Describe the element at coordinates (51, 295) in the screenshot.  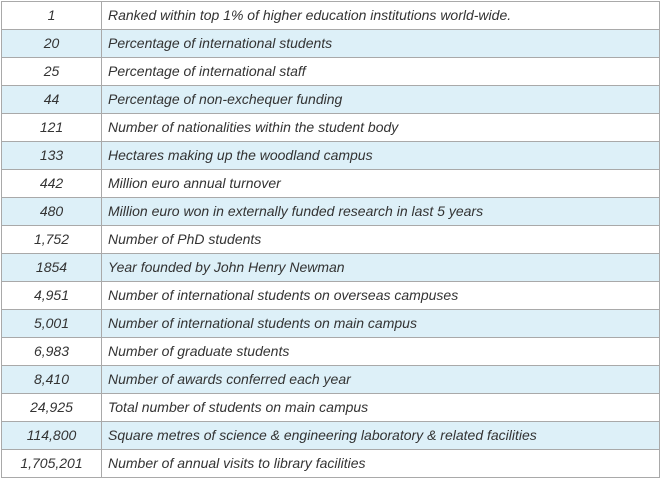
I see `fact-value: 4,951` at that location.